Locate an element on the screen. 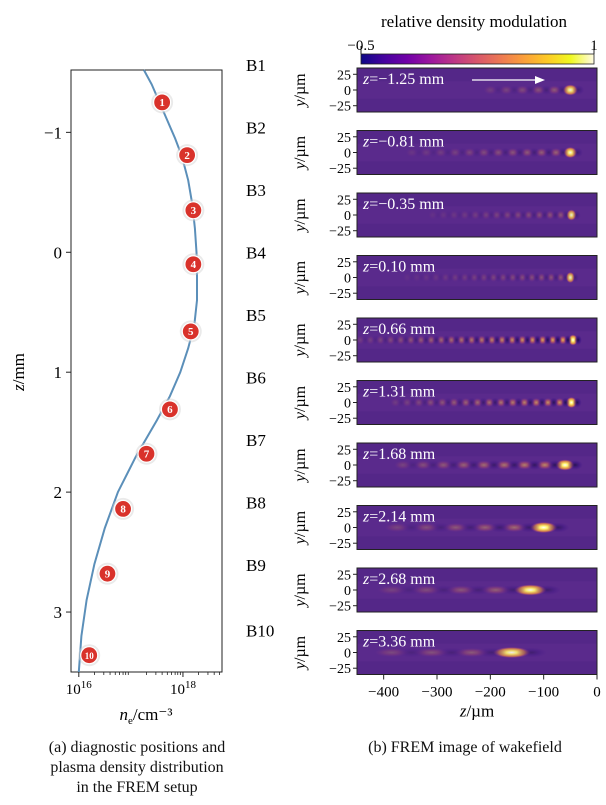 This screenshot has width=606, height=805. colorbar-max-label: 1 is located at coordinates (594, 46).